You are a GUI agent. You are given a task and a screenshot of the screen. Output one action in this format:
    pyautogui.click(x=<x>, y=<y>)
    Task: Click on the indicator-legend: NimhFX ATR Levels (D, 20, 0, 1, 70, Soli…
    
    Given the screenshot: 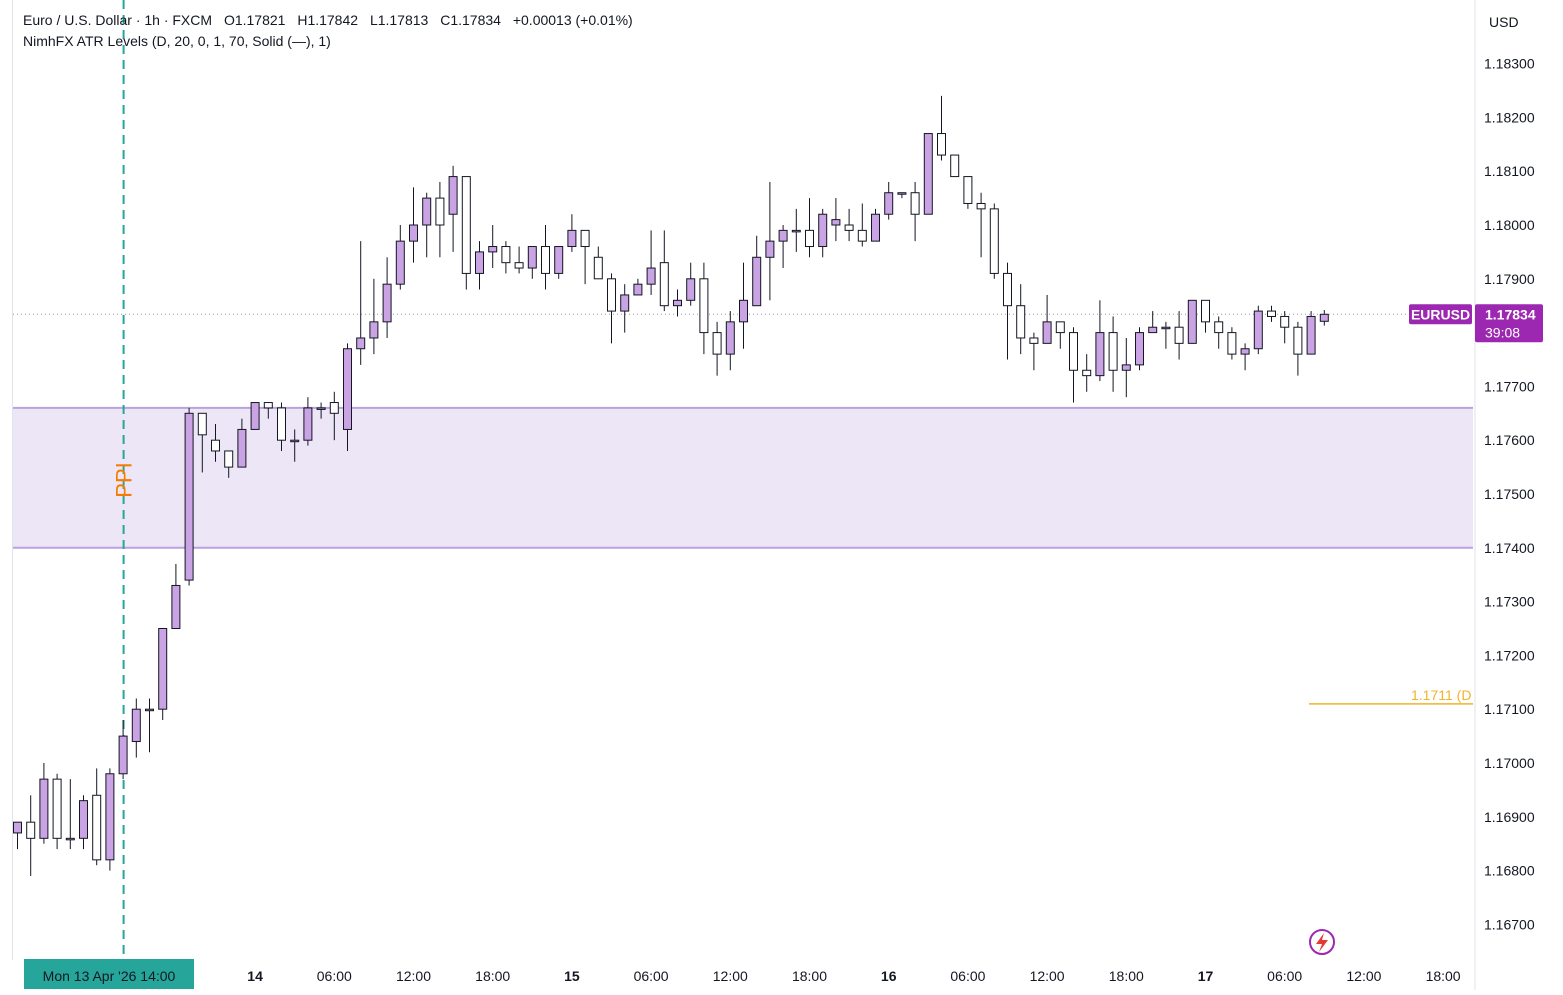 What is the action you would take?
    pyautogui.click(x=181, y=41)
    